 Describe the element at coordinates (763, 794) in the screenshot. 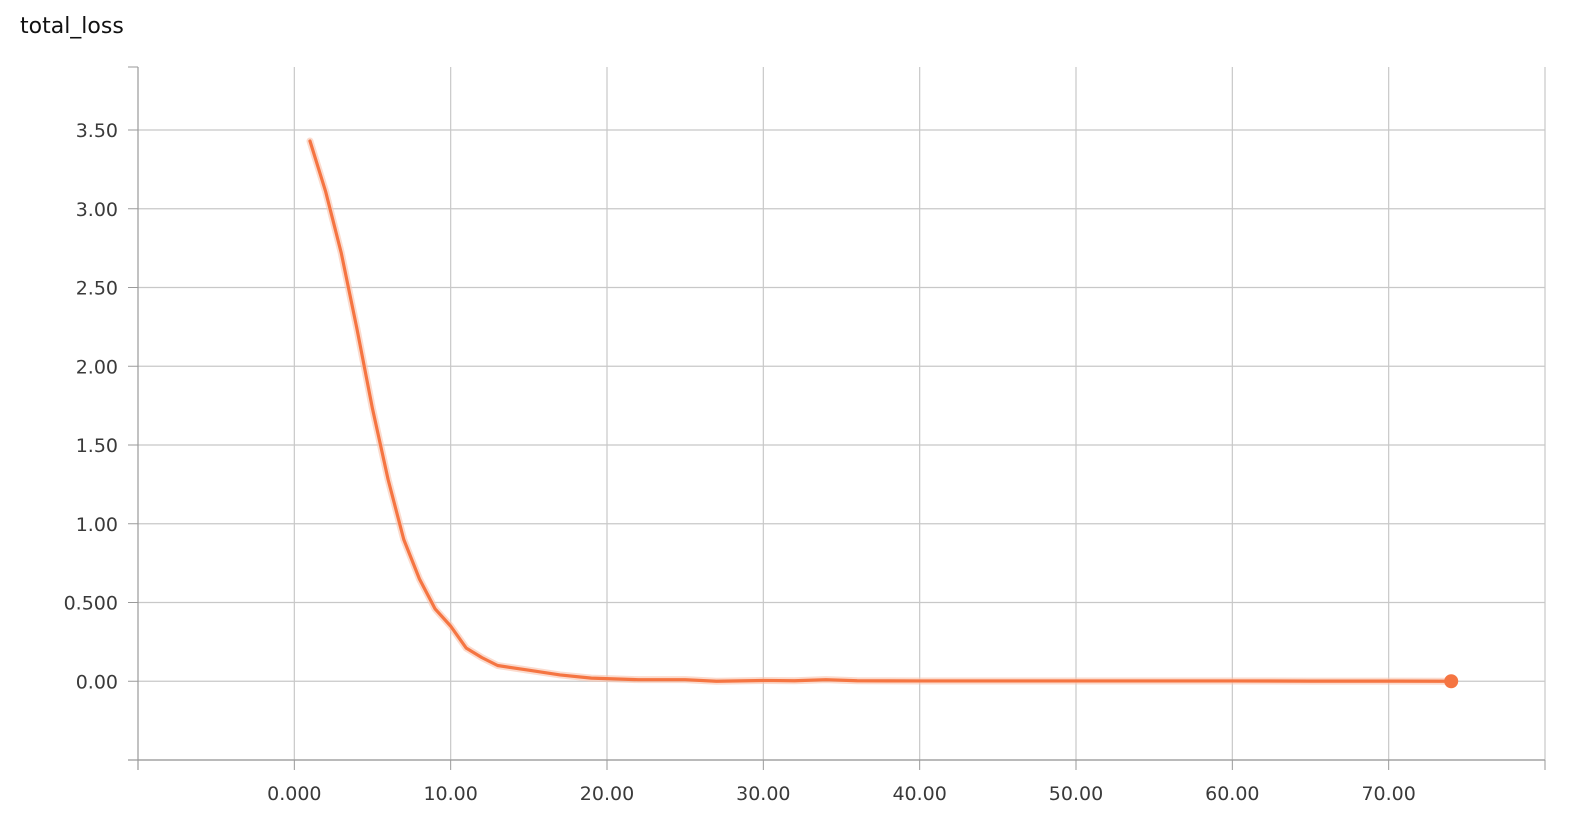

I see `x-tick-label: 30.00` at that location.